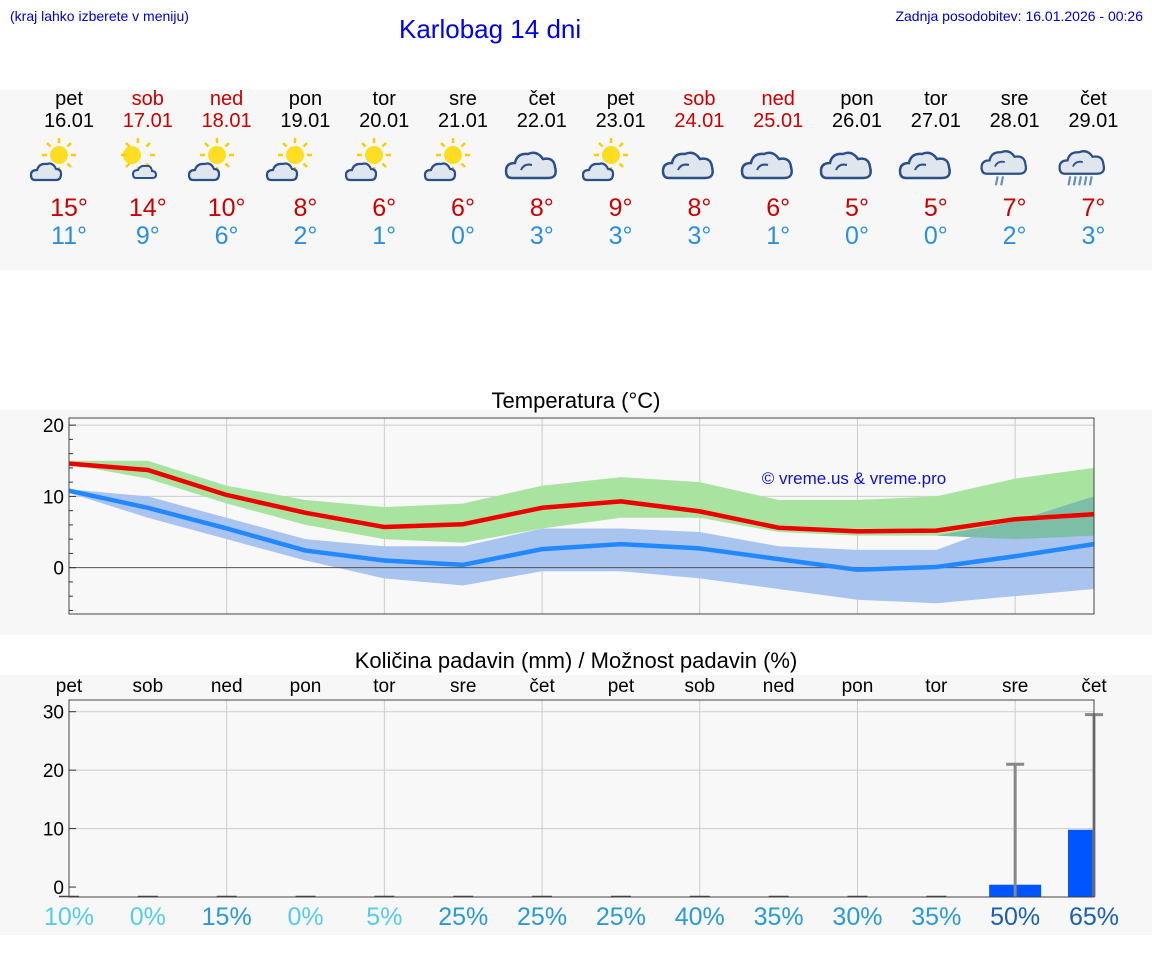 This screenshot has width=1152, height=975. I want to click on day-name: sre, so click(1014, 99).